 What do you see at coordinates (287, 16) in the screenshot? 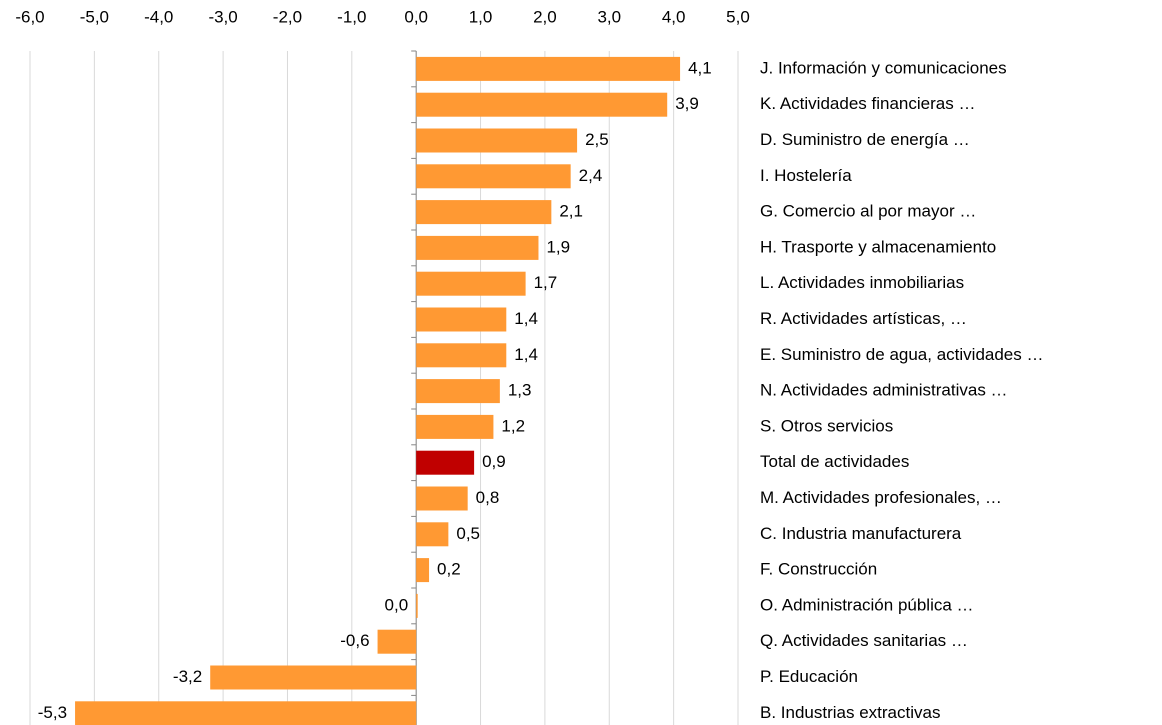
I see `x-tick-label: -2,0` at bounding box center [287, 16].